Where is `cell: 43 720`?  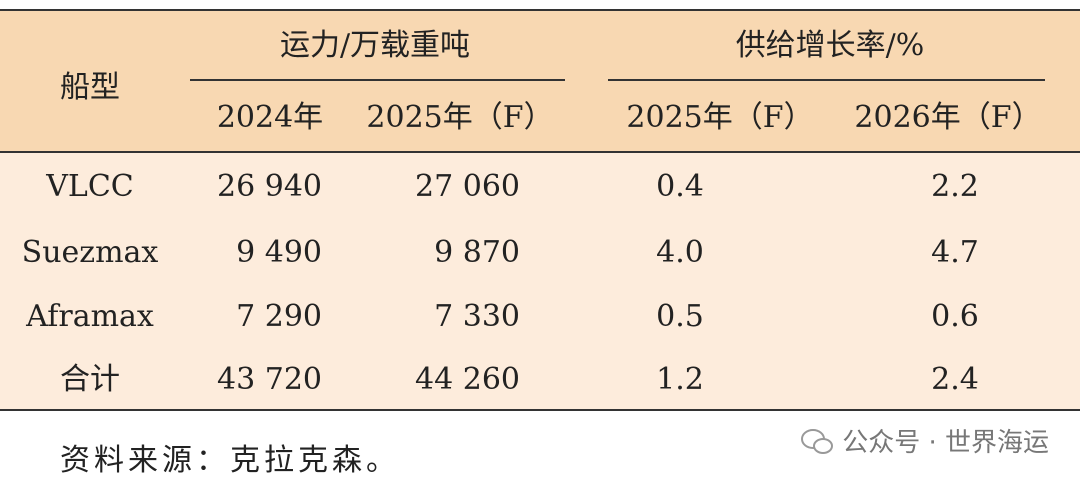 cell: 43 720 is located at coordinates (269, 379).